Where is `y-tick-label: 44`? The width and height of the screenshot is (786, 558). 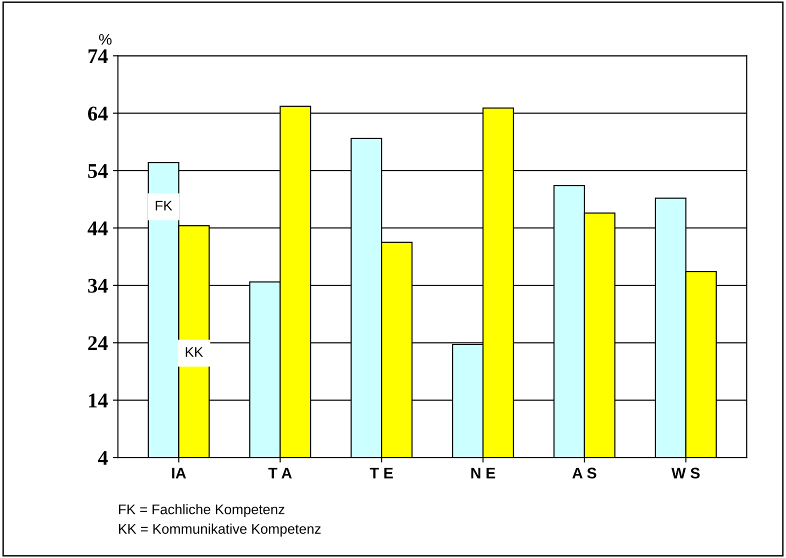 y-tick-label: 44 is located at coordinates (98, 228).